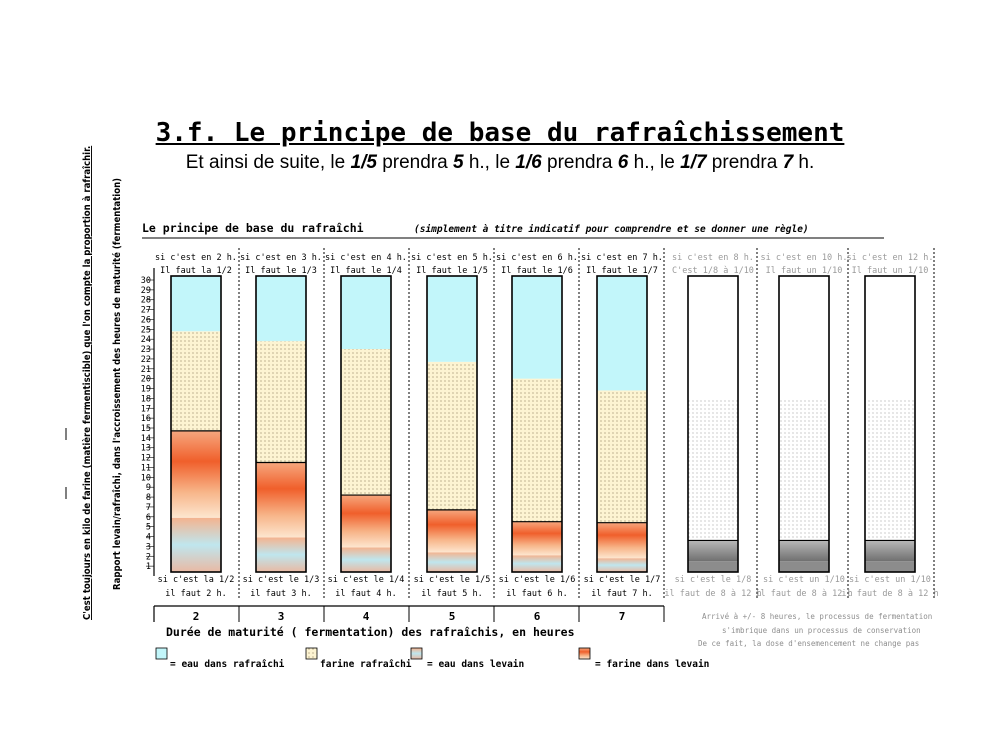 The image size is (1000, 750). I want to click on y-tick-label: 10, so click(146, 478).